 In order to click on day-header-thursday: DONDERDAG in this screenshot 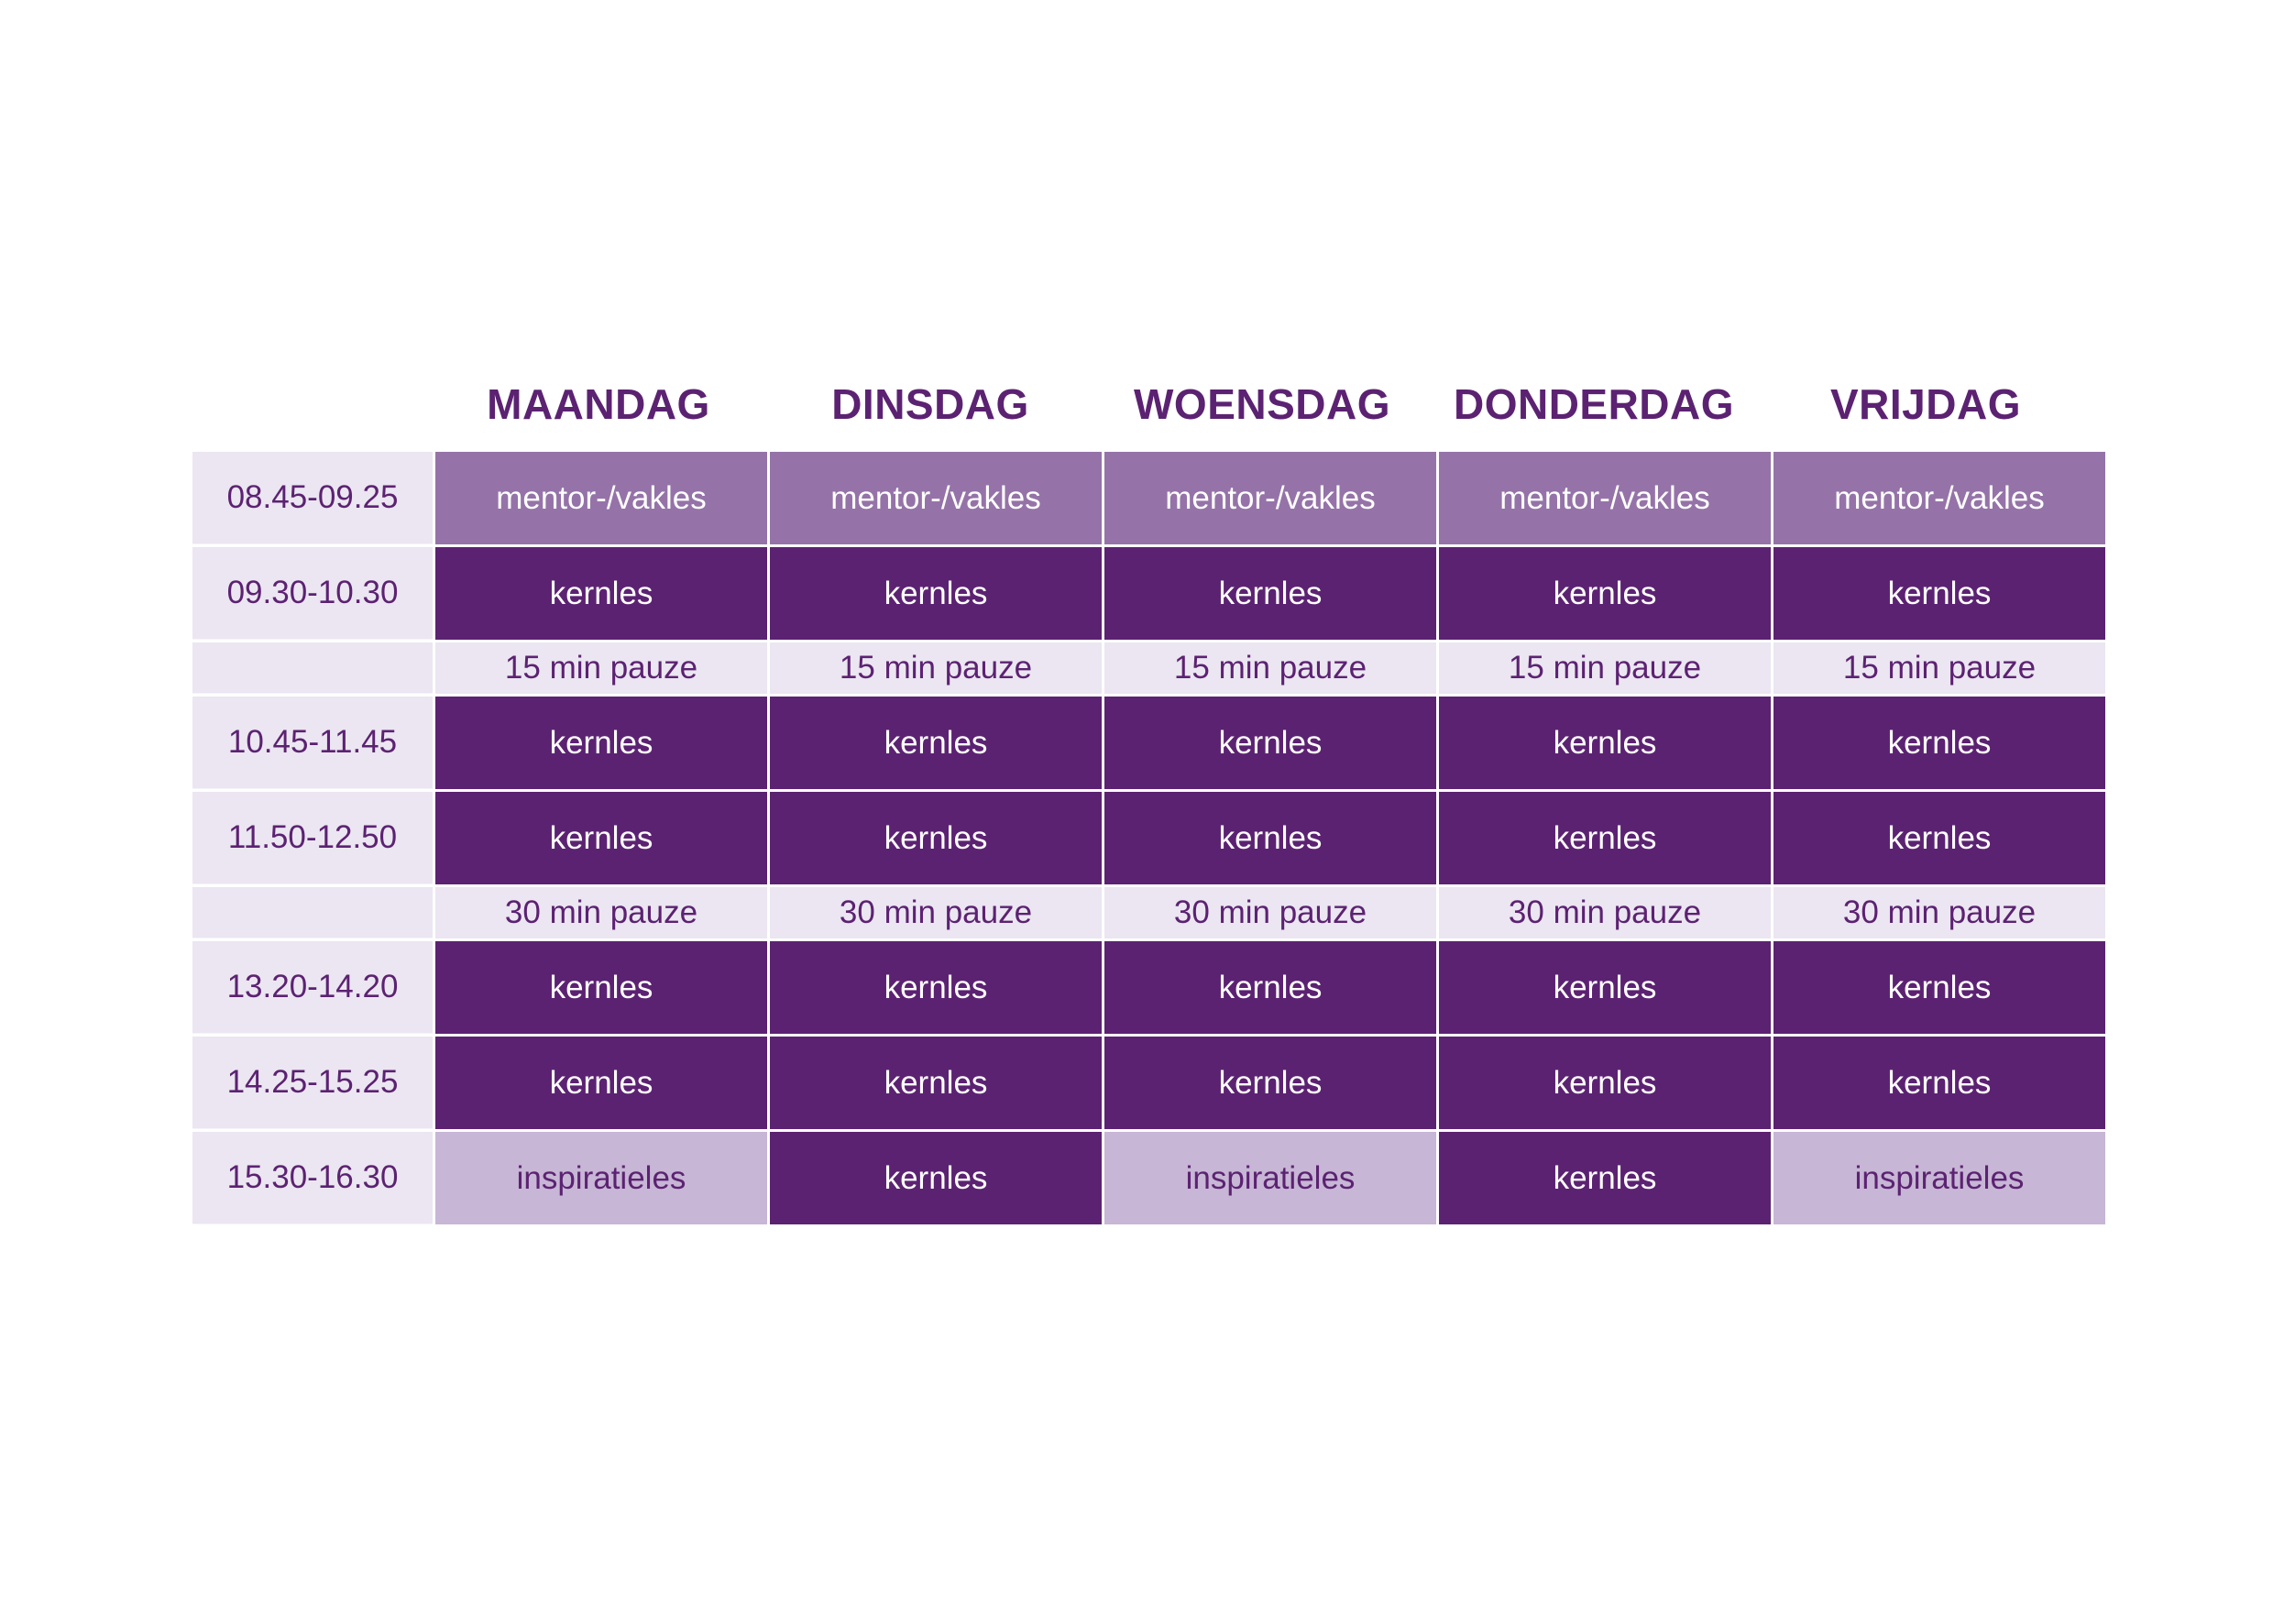, I will do `click(1594, 404)`.